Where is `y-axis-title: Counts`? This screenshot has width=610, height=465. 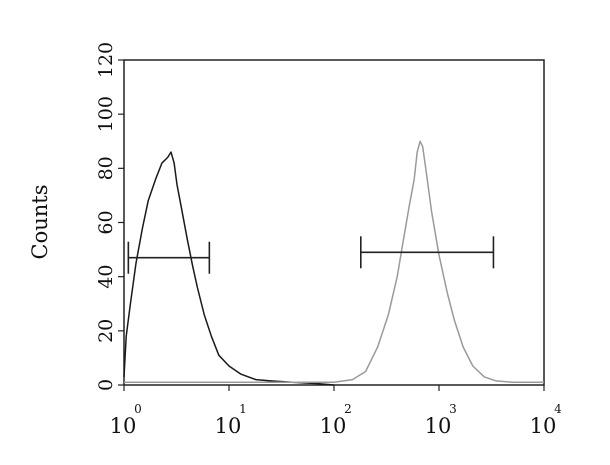 y-axis-title: Counts is located at coordinates (40, 222).